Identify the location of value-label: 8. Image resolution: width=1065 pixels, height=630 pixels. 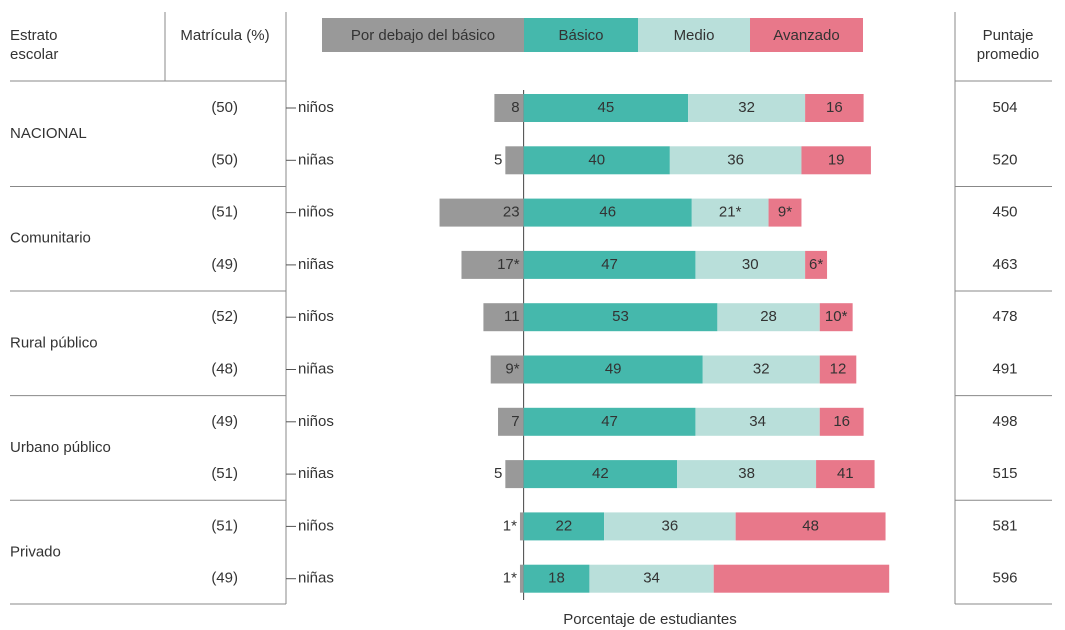
(515, 107).